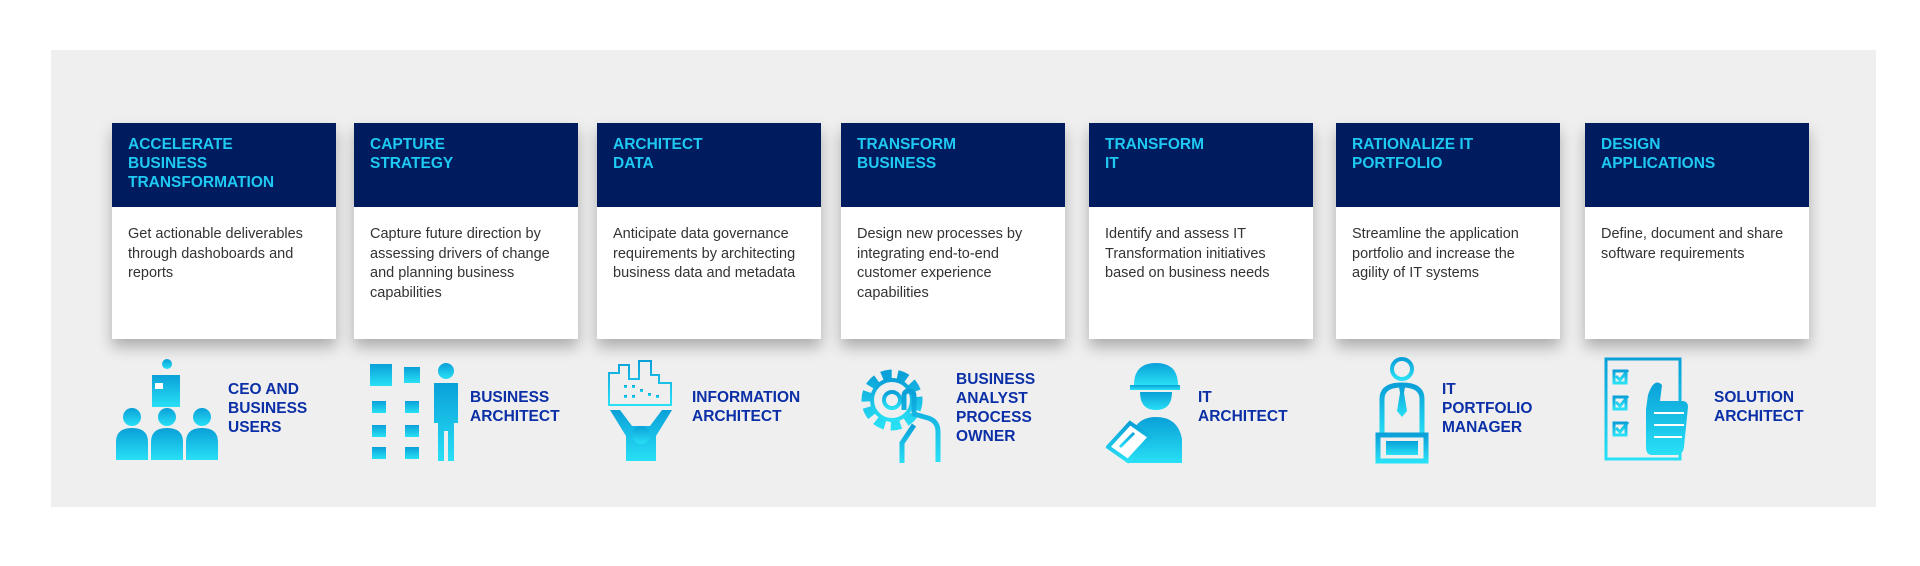 The image size is (1920, 566). I want to click on role-label-line: PORTFOLIO, so click(1487, 408).